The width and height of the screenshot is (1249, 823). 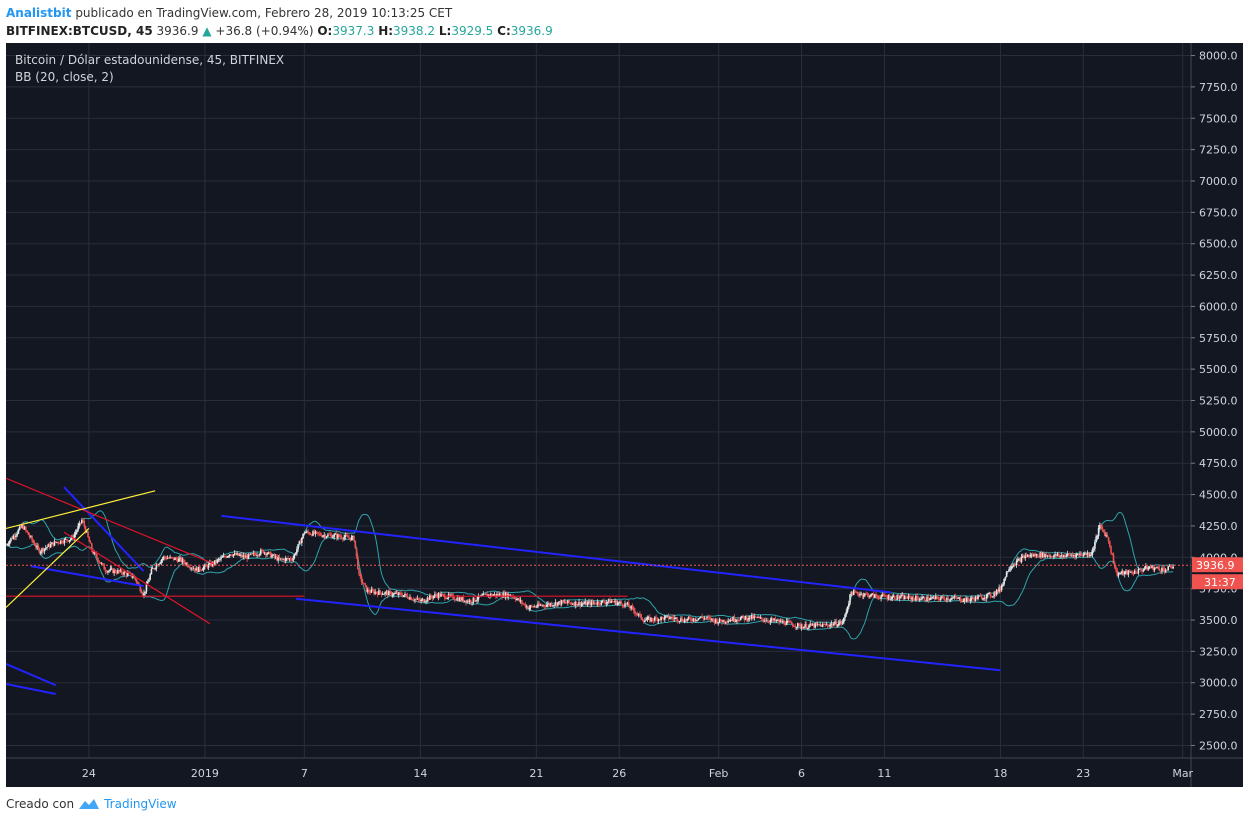 What do you see at coordinates (1218, 620) in the screenshot?
I see `price-tick-label: 3500.0` at bounding box center [1218, 620].